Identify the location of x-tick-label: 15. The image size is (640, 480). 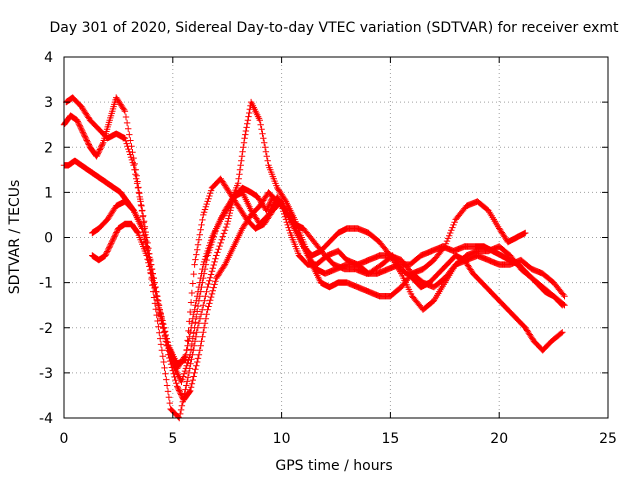
(390, 439).